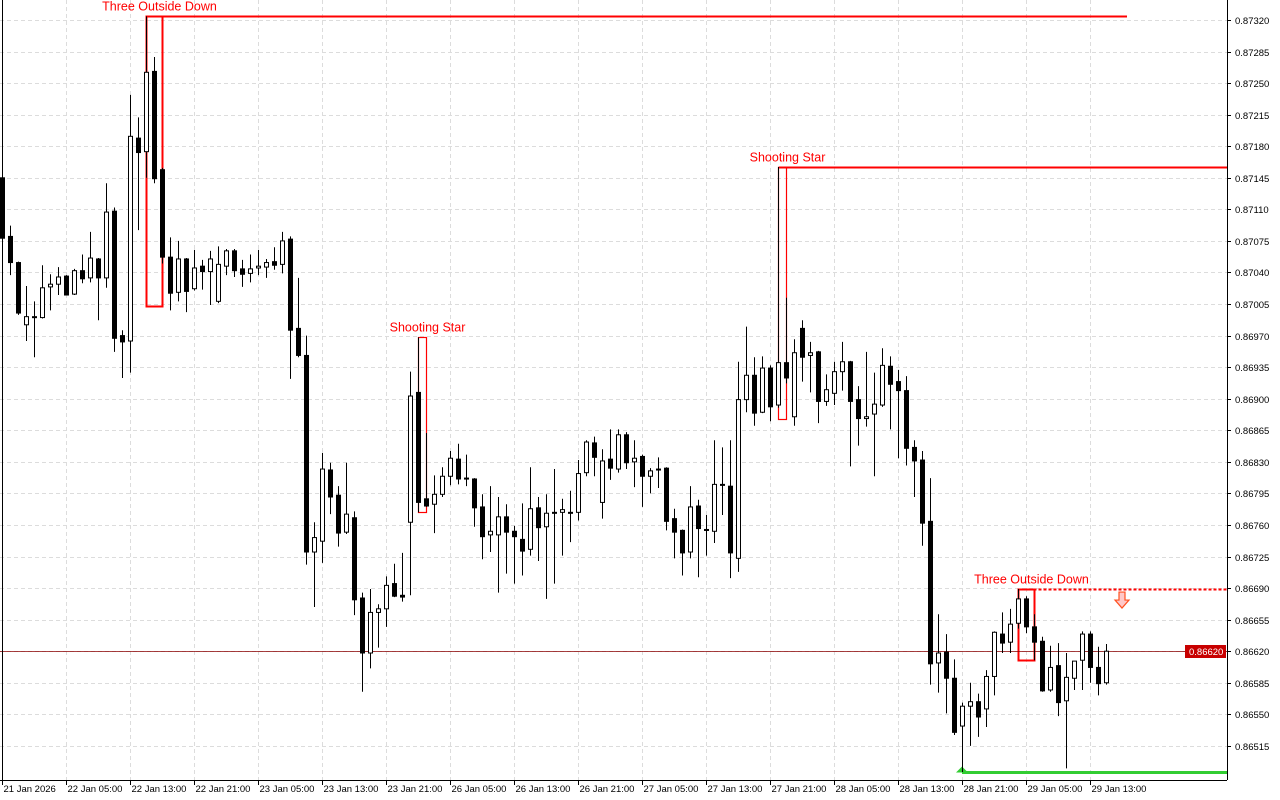 Image resolution: width=1280 pixels, height=800 pixels. I want to click on x-tick-label: 23 Jan 13:00, so click(351, 789).